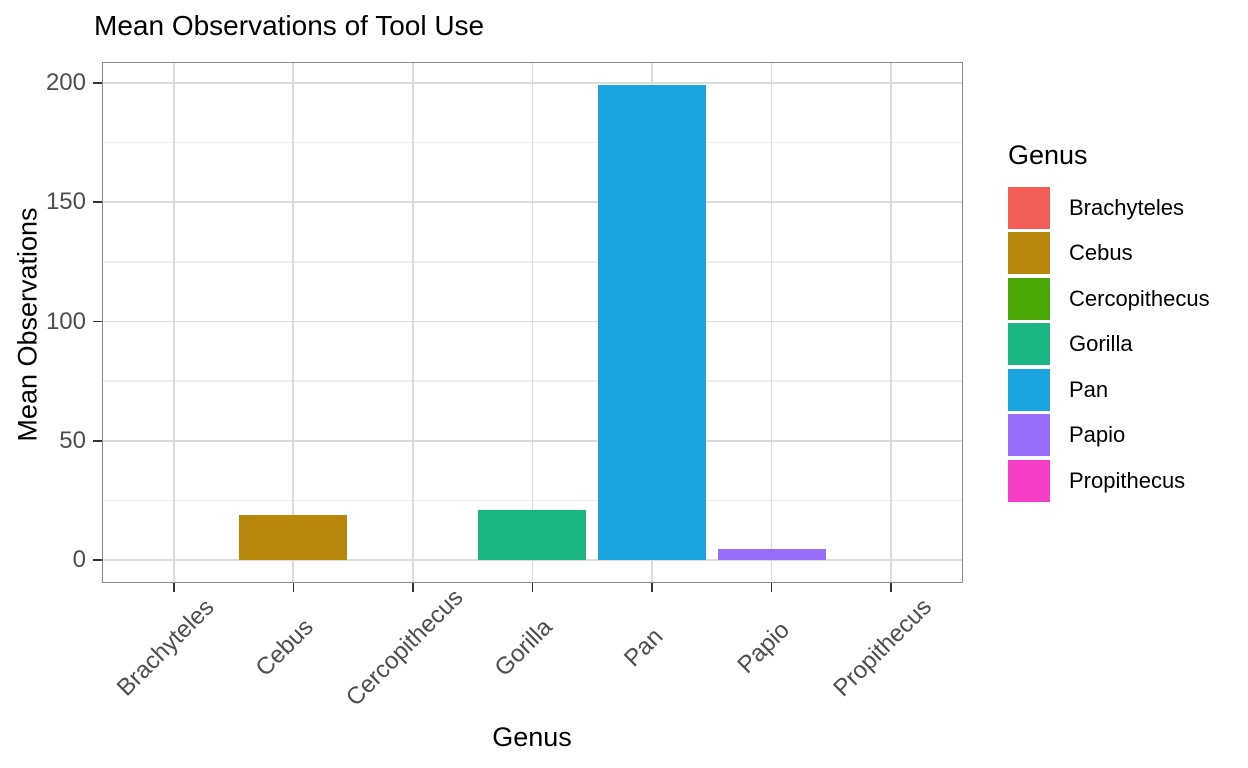 The height and width of the screenshot is (768, 1248). Describe the element at coordinates (883, 648) in the screenshot. I see `x-tick-label: Propithecus` at that location.